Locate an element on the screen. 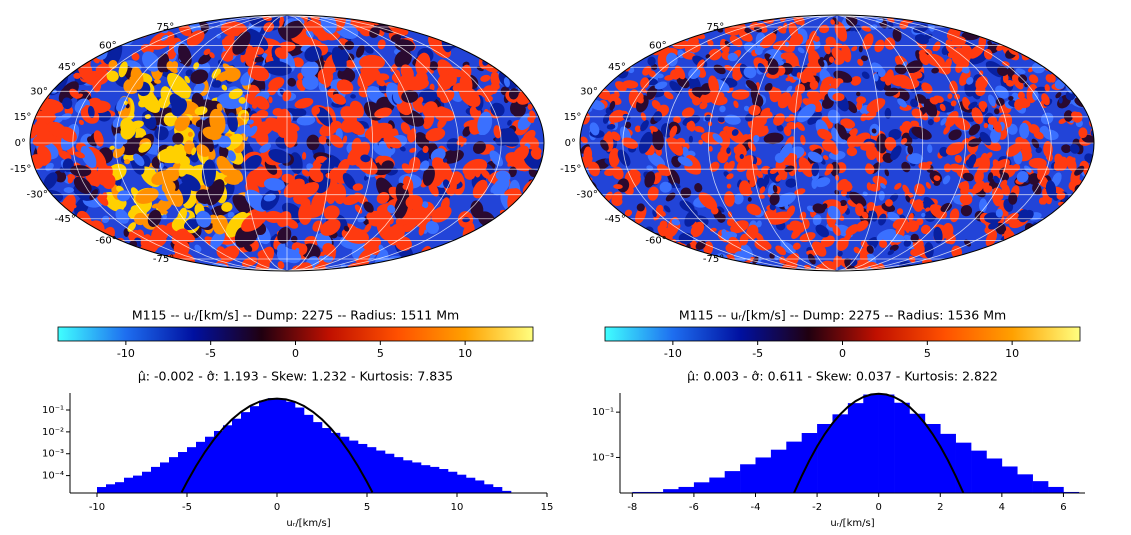 This screenshot has width=1131, height=535. colorbar-tick-label: 0 is located at coordinates (842, 353).